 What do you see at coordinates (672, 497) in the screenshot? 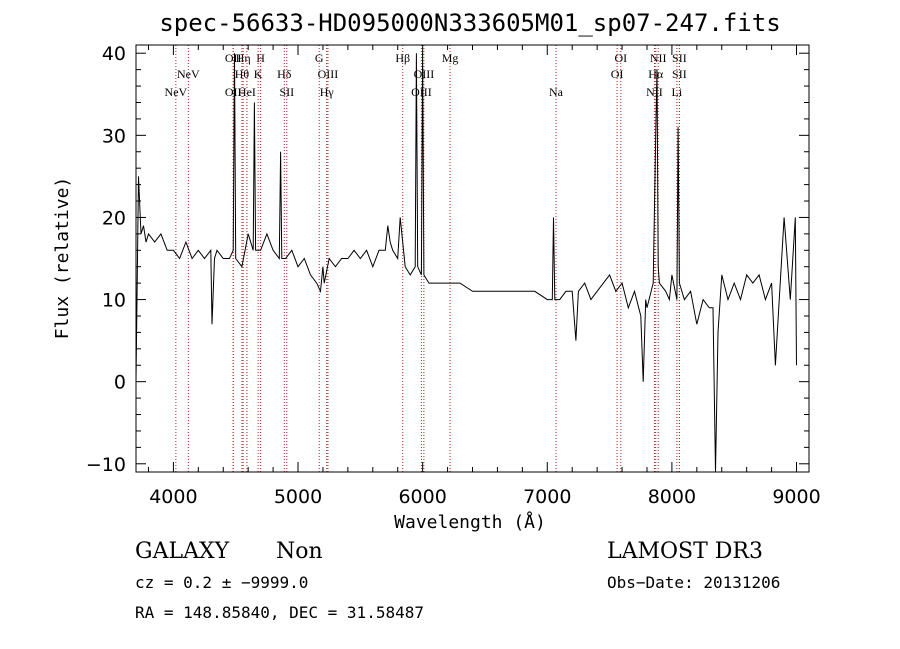
I see `x-tick-label: 8000` at bounding box center [672, 497].